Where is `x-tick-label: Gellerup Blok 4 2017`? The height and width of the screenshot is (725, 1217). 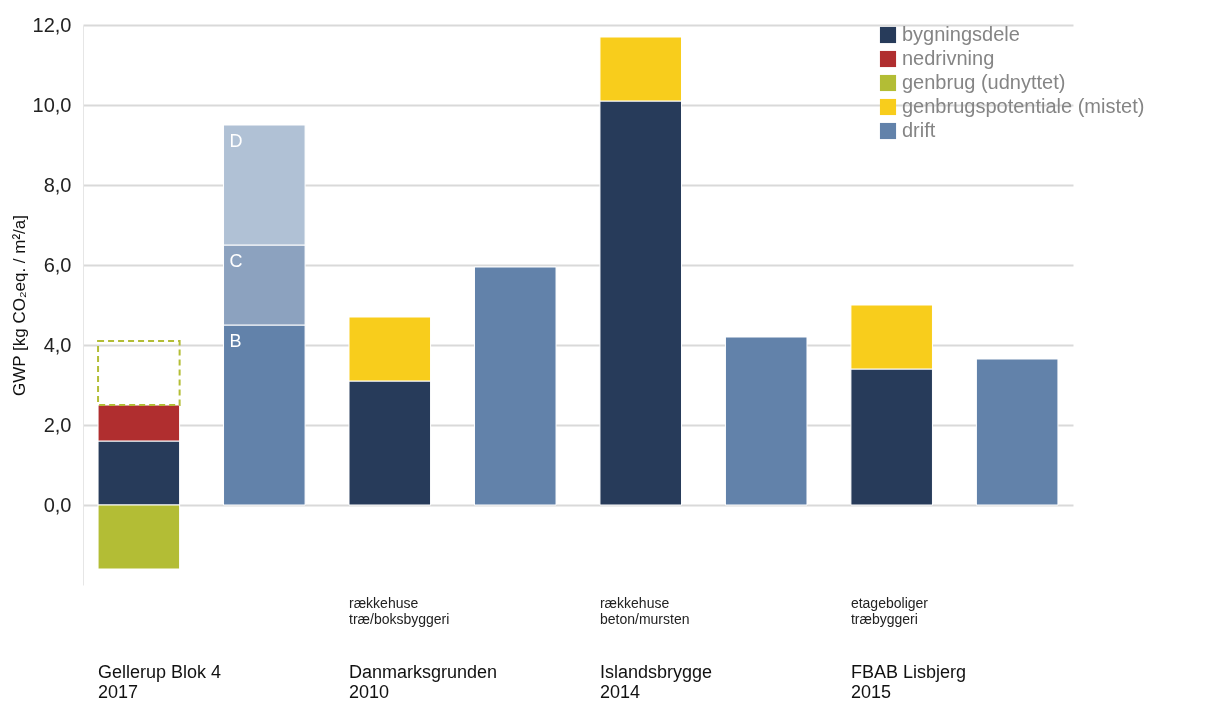 x-tick-label: Gellerup Blok 4 2017 is located at coordinates (160, 681).